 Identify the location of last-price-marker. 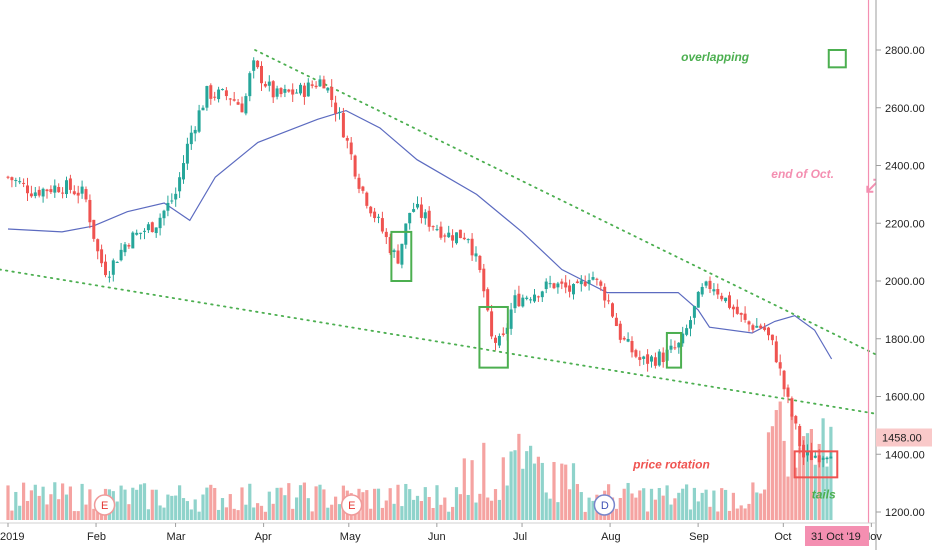
(904, 437).